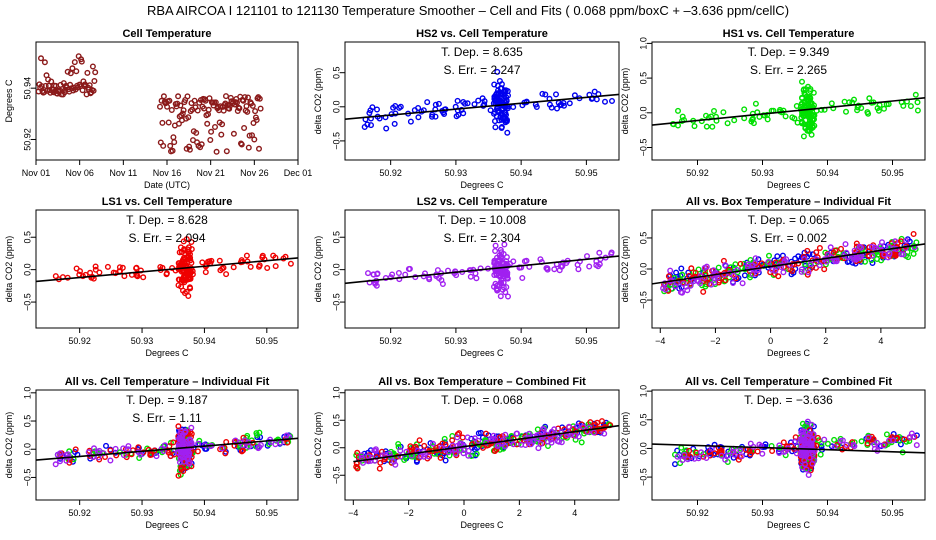 This screenshot has height=540, width=936. Describe the element at coordinates (27, 139) in the screenshot. I see `y-tick-label: 50.92` at that location.